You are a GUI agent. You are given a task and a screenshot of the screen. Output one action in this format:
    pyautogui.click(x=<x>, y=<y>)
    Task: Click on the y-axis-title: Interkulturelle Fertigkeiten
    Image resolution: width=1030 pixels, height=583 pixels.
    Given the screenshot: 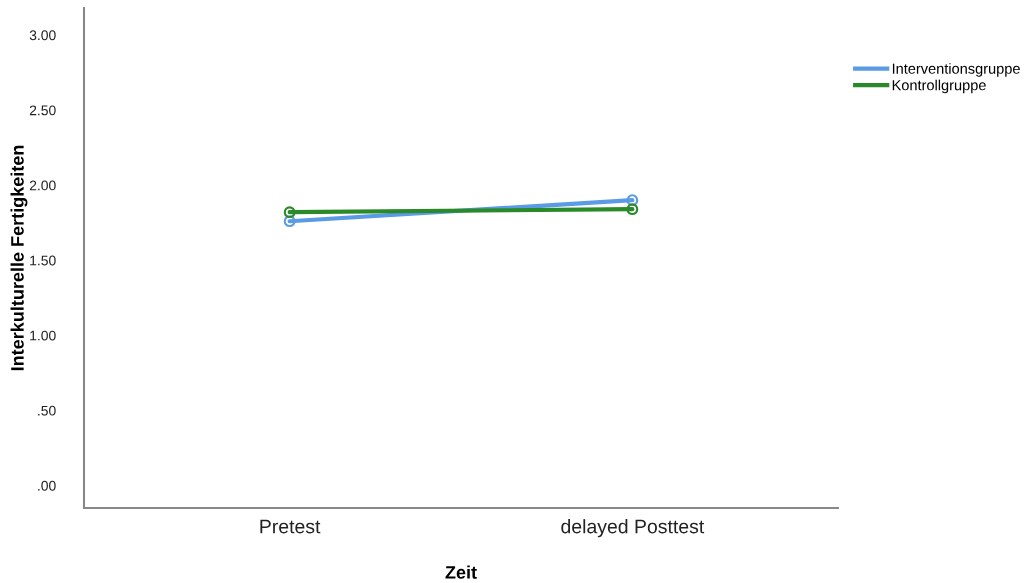 What is the action you would take?
    pyautogui.click(x=19, y=258)
    